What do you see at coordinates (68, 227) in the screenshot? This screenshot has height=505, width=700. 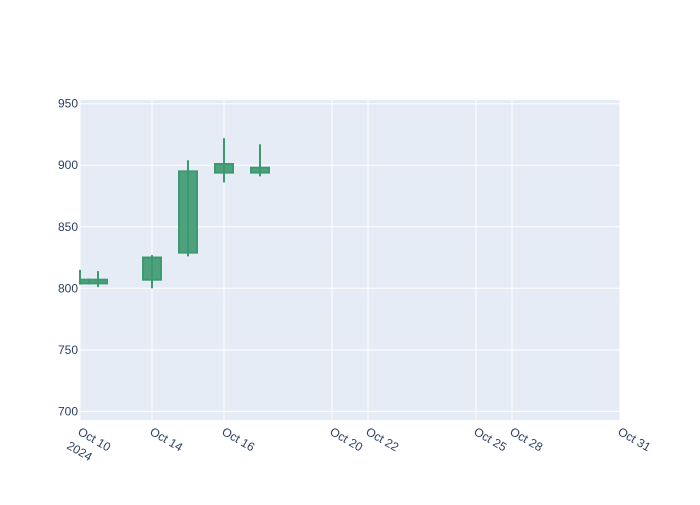 I see `y-tick-label: 850` at bounding box center [68, 227].